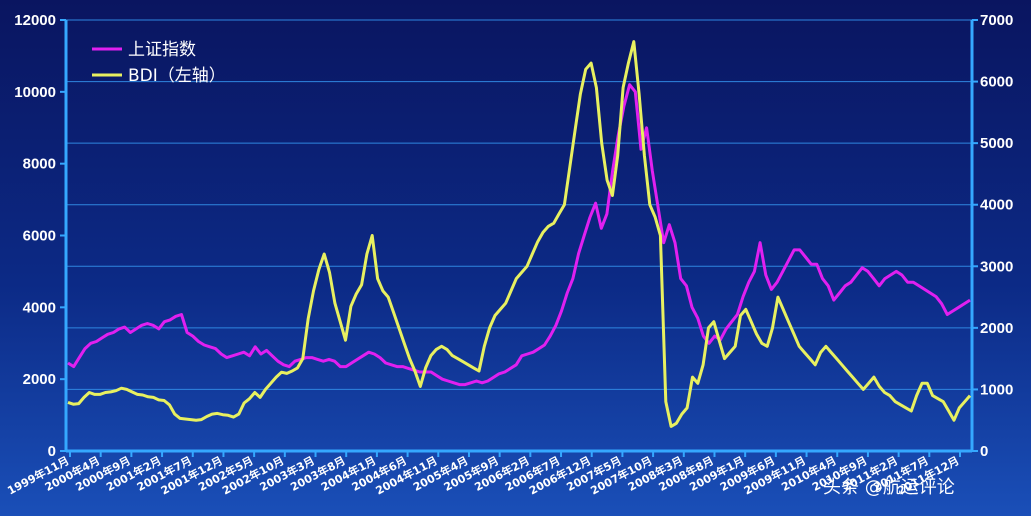 The height and width of the screenshot is (516, 1031). Describe the element at coordinates (889, 487) in the screenshot. I see `watermark: 头条 @航运评论` at that location.